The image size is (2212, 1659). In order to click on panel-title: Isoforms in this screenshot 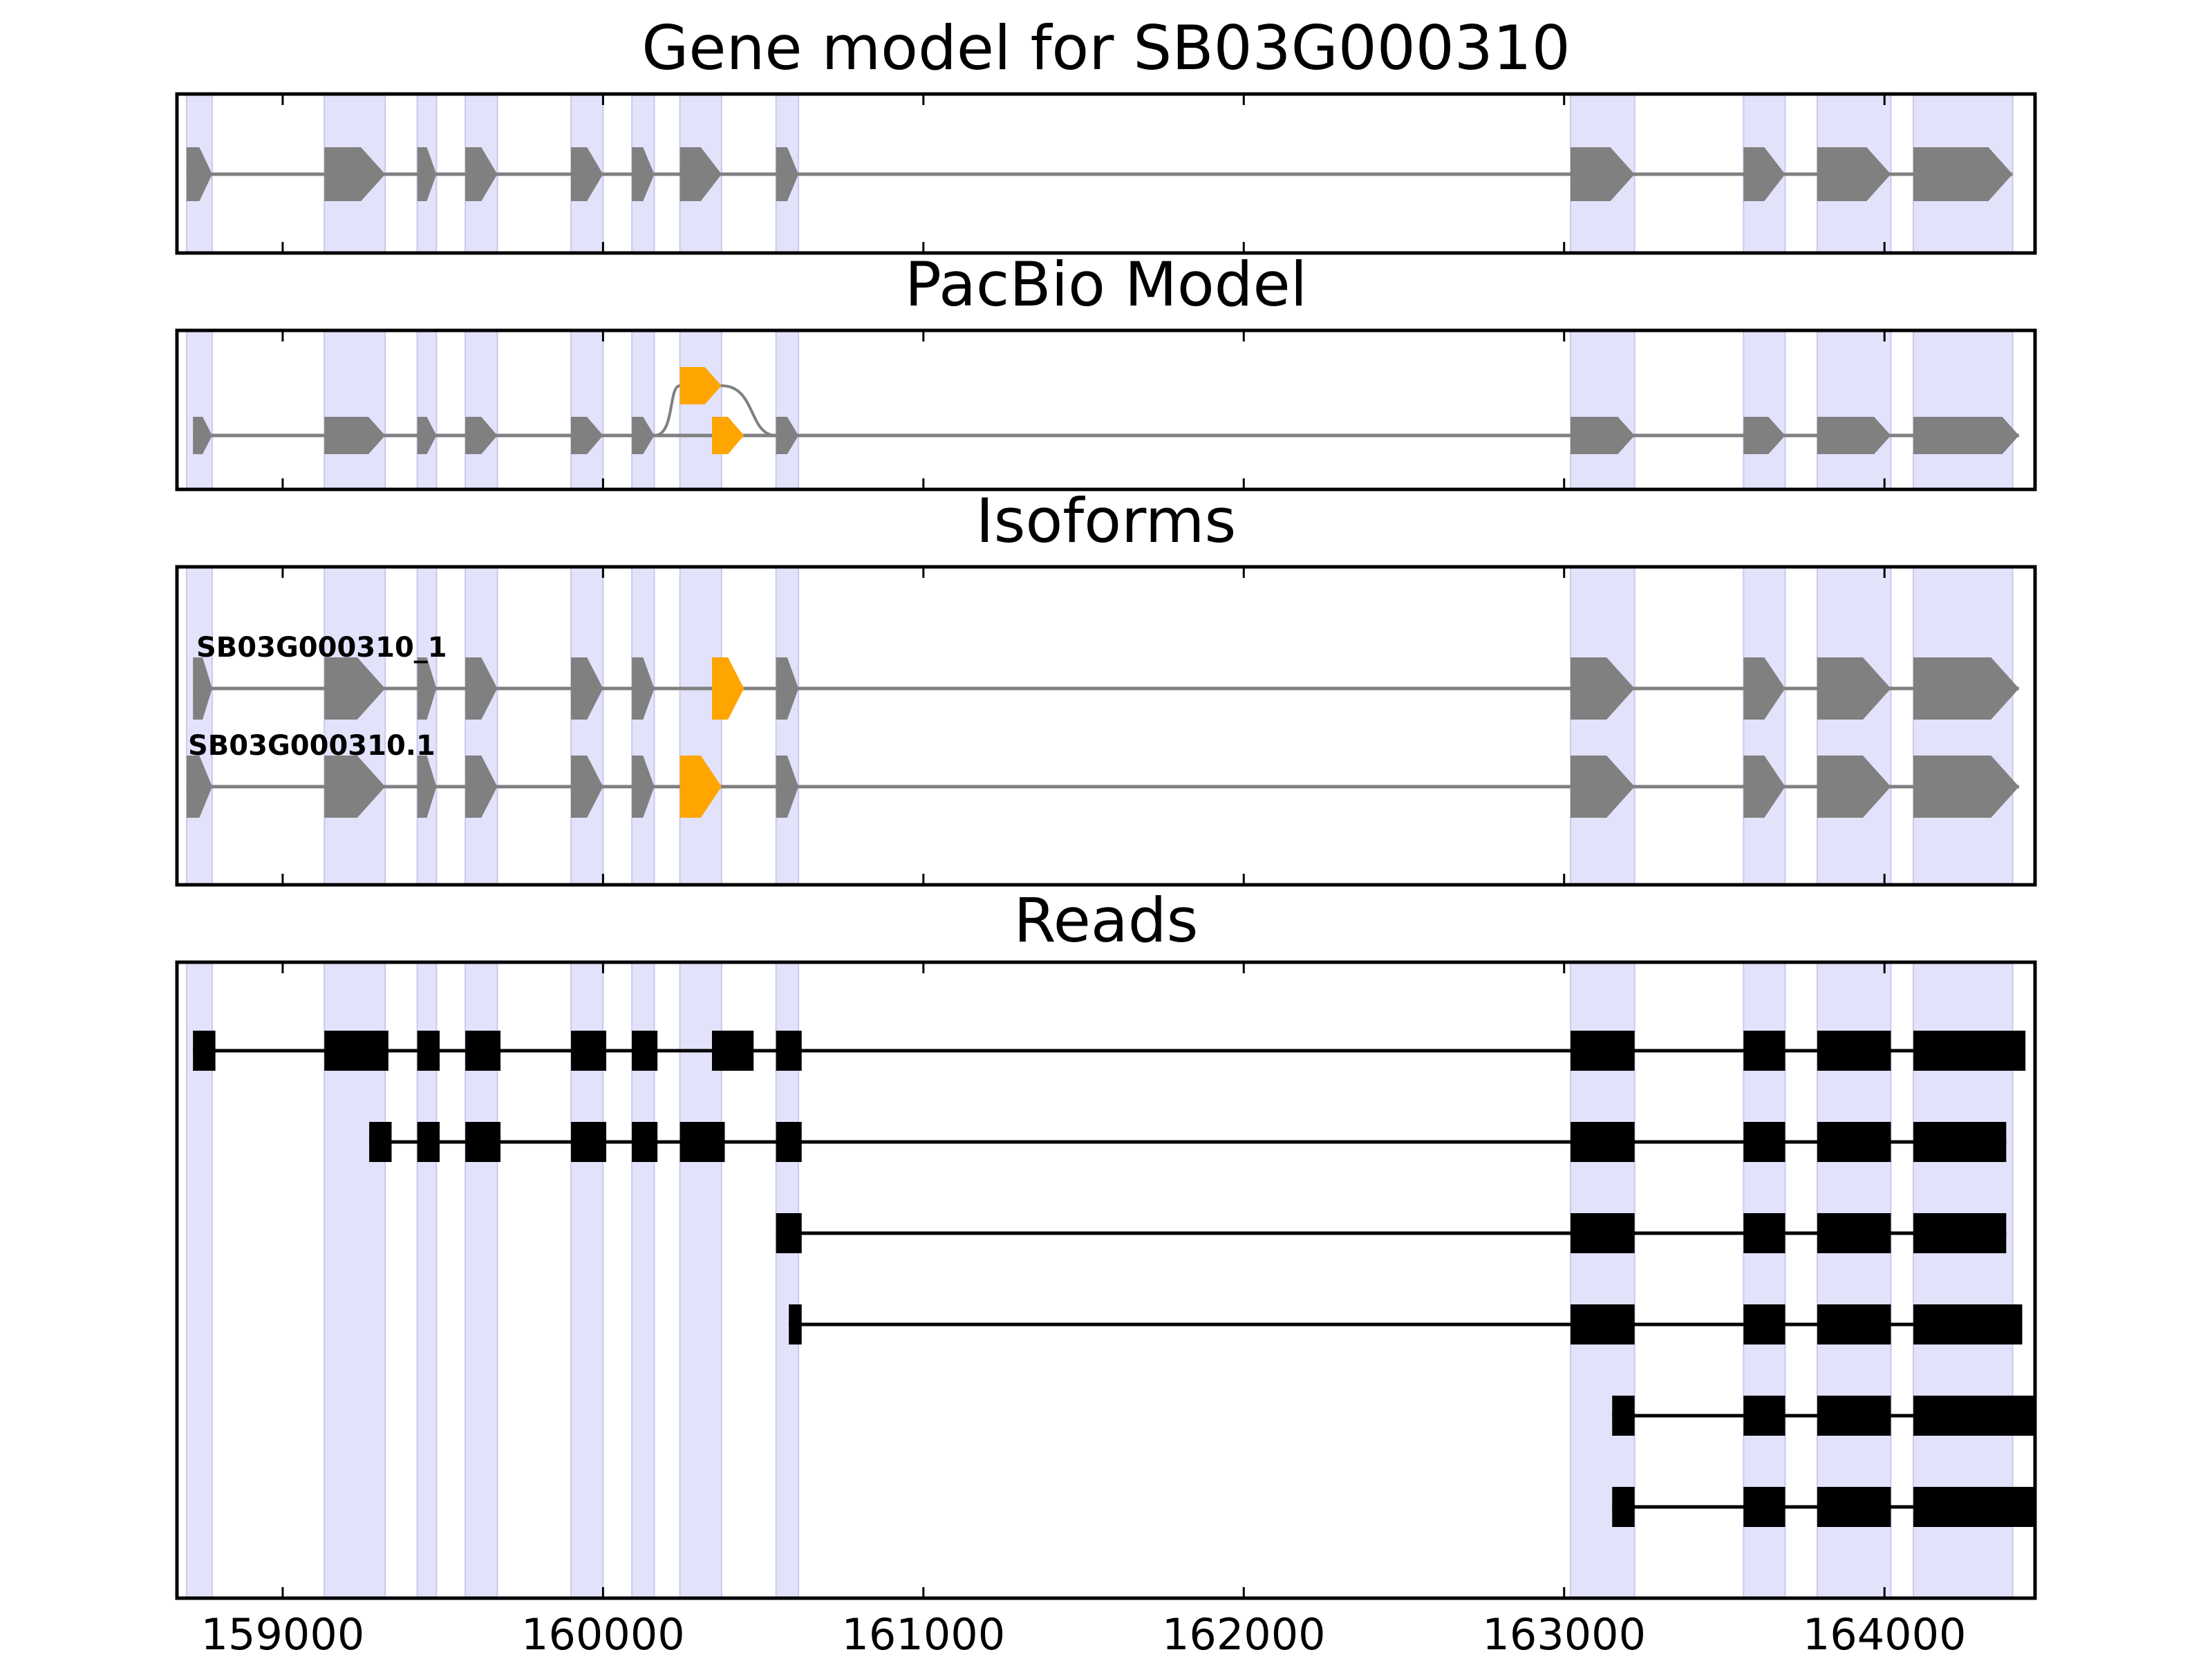, I will do `click(1106, 520)`.